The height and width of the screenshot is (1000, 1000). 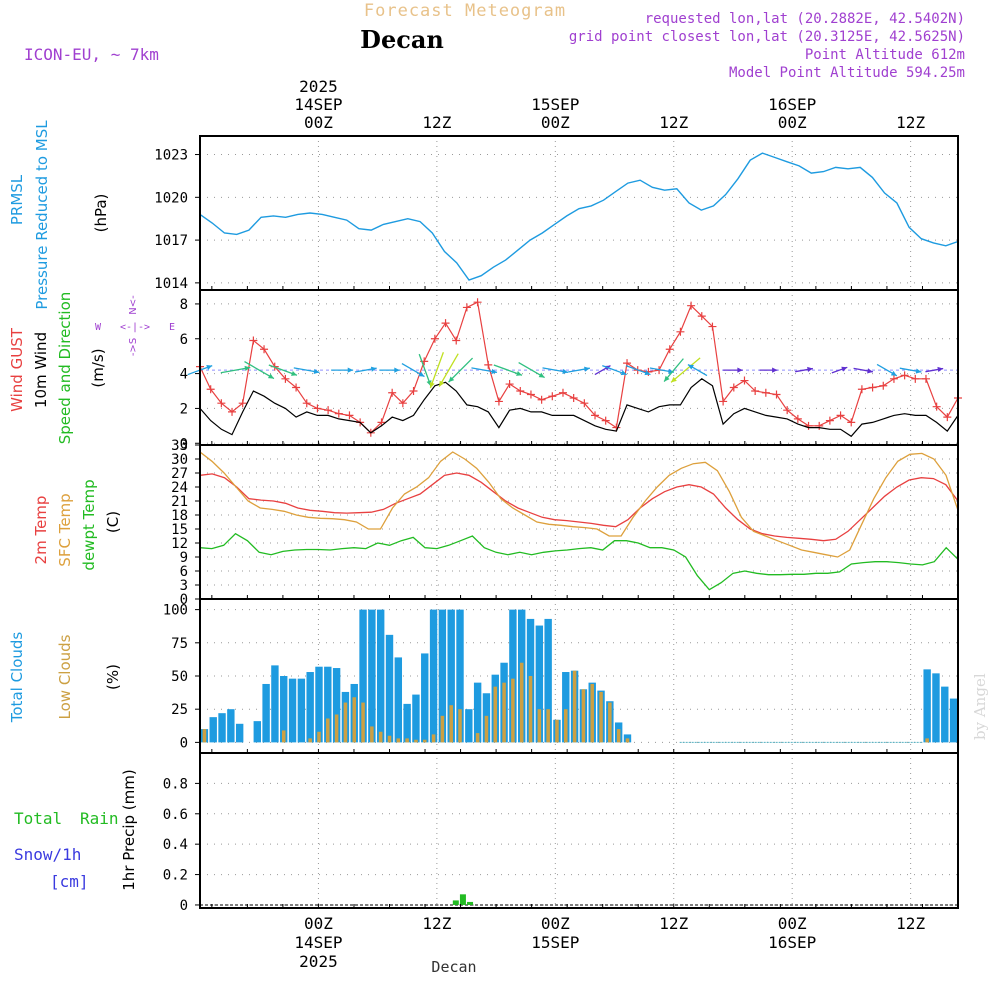 I want to click on pressure-label-short: PRMSL, so click(x=17, y=199).